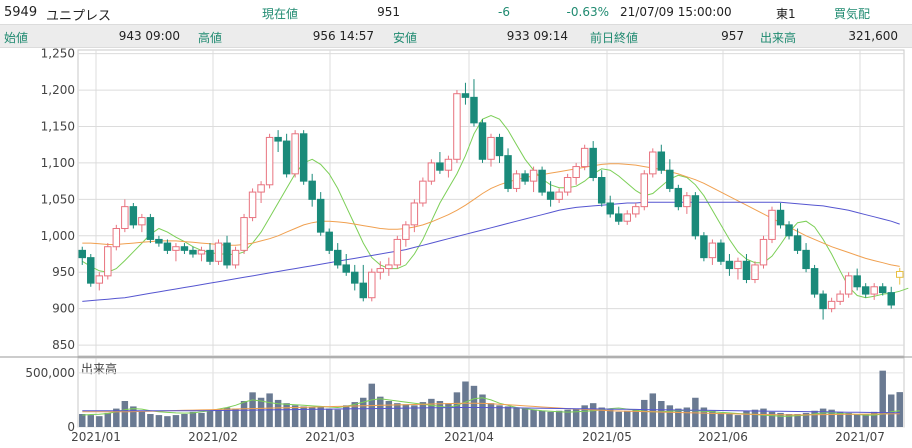  Describe the element at coordinates (63, 345) in the screenshot. I see `price-tick-label: 850` at that location.